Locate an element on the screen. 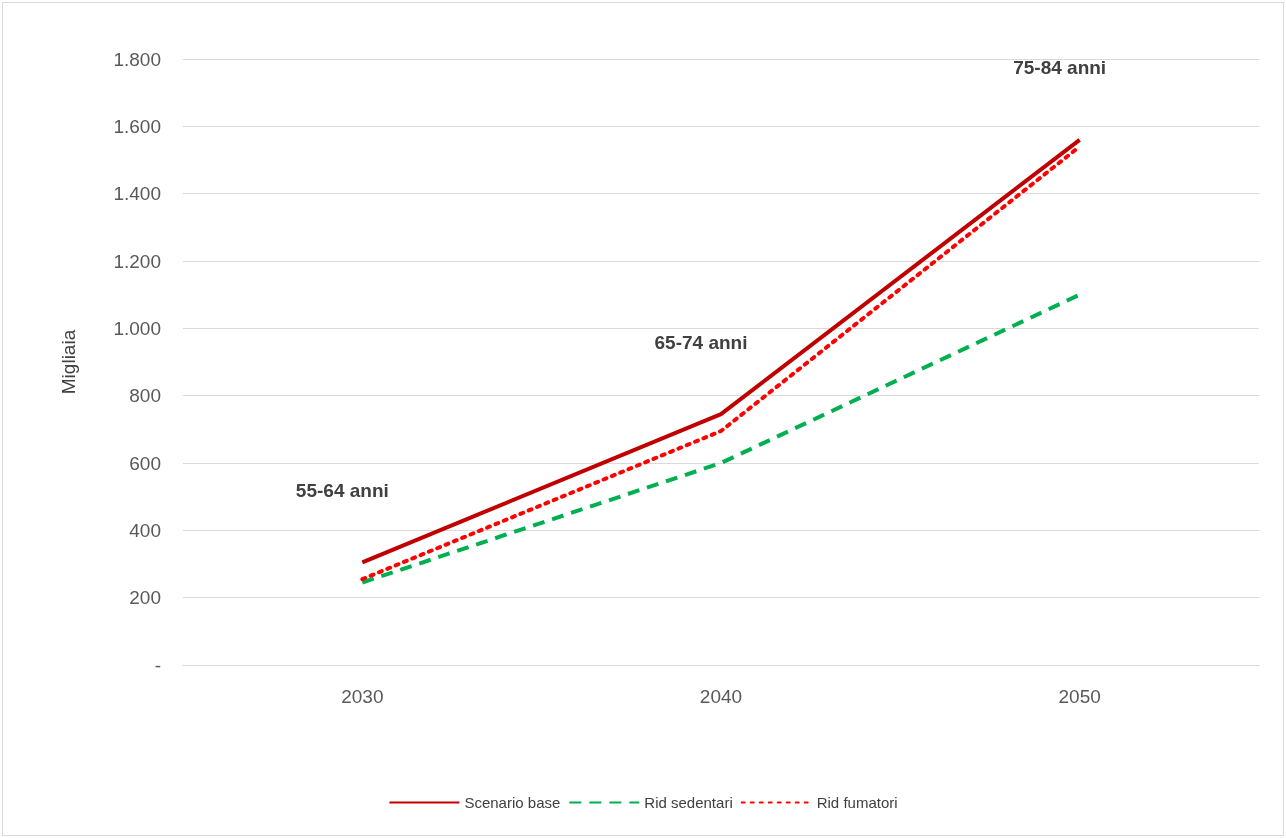 This screenshot has height=838, width=1286. y-tick-label: - is located at coordinates (157, 665).